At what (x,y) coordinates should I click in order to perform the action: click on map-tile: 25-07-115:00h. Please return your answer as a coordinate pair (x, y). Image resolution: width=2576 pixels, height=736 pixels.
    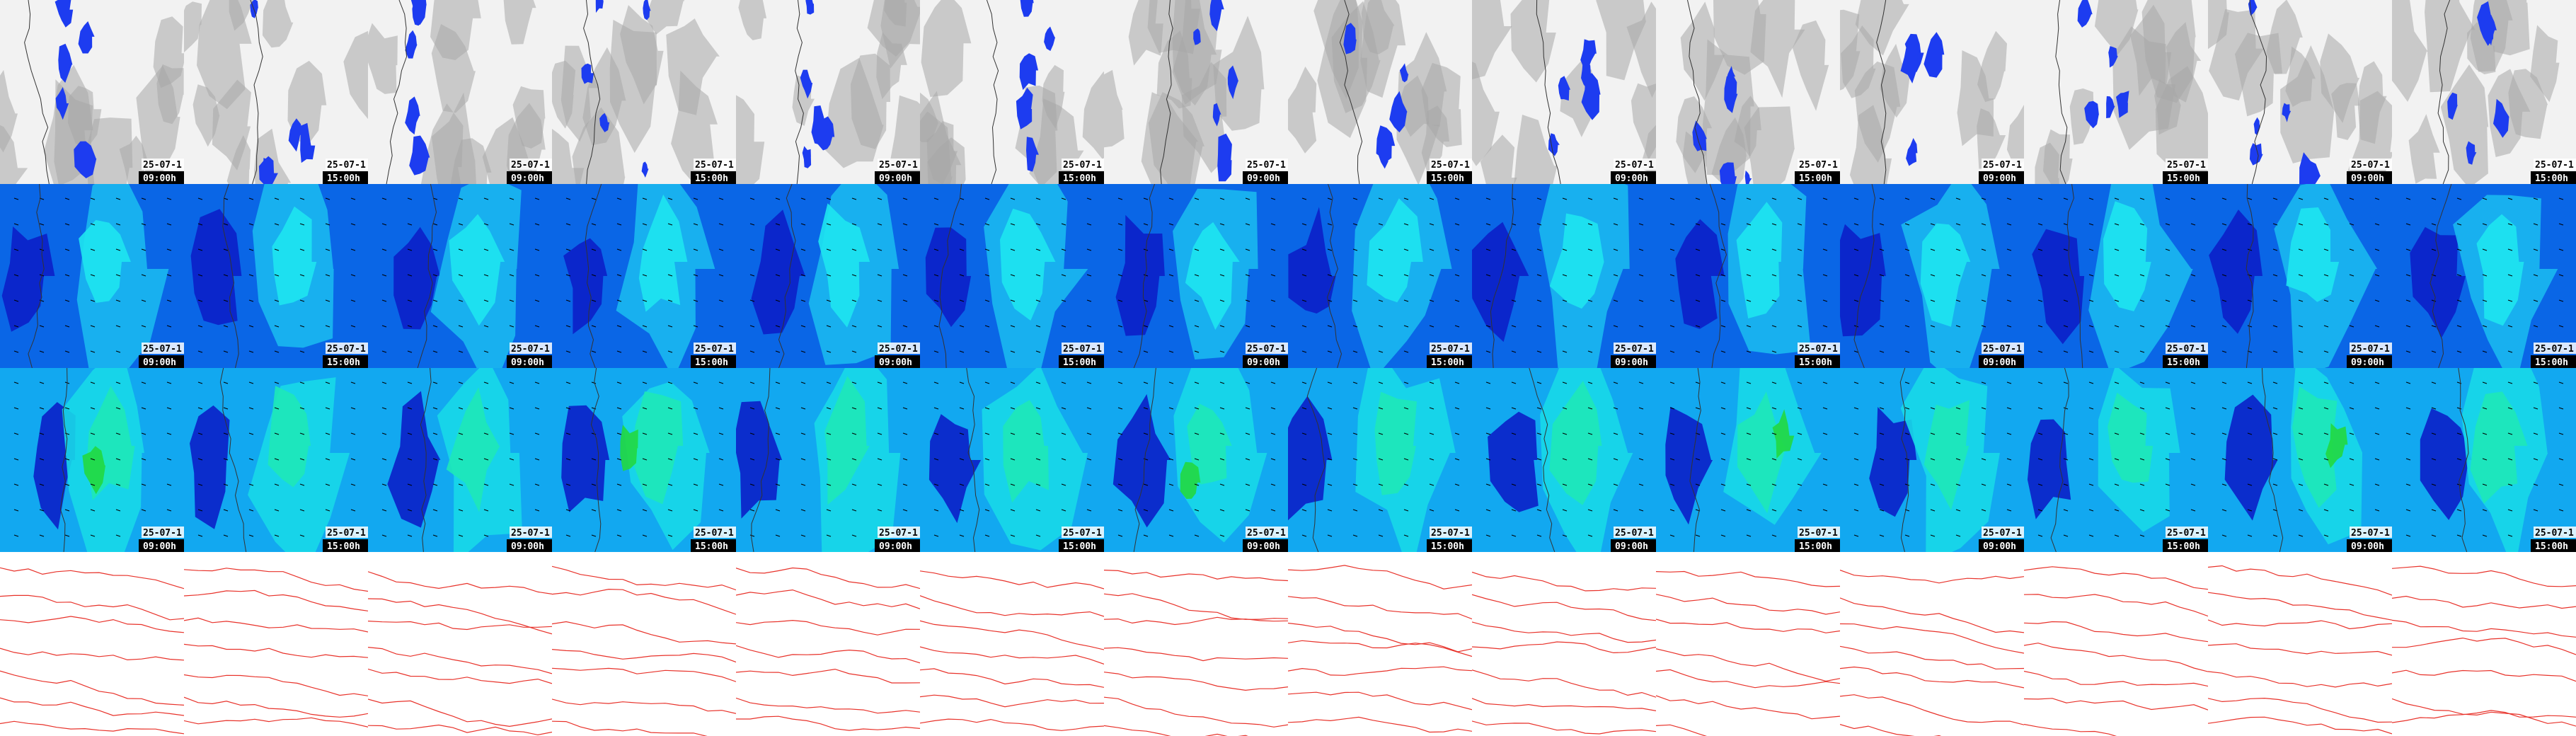
    Looking at the image, I should click on (1380, 92).